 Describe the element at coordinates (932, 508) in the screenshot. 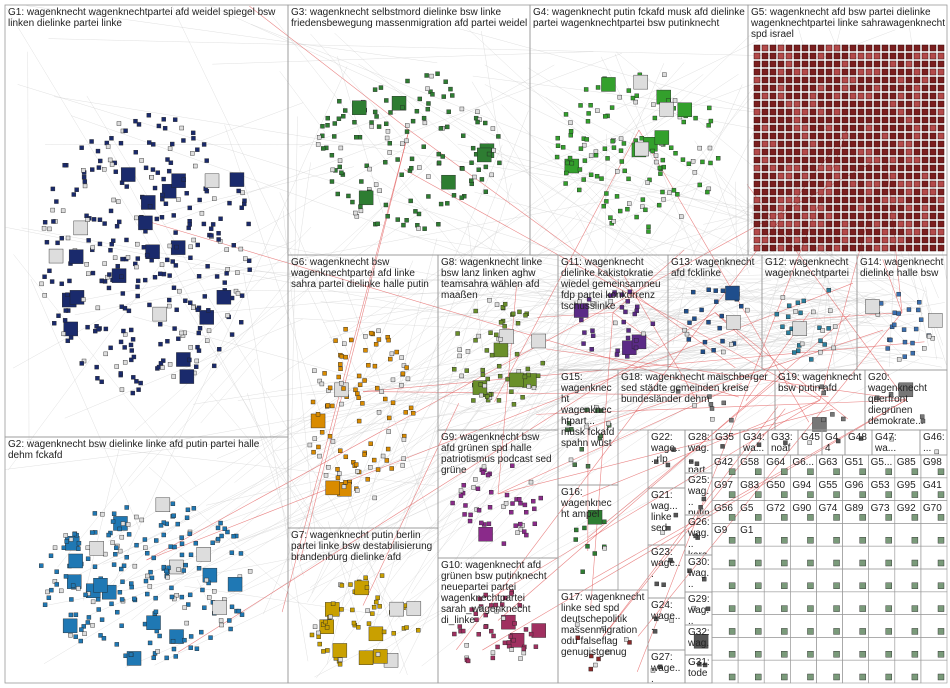

I see `group-label: G70` at that location.